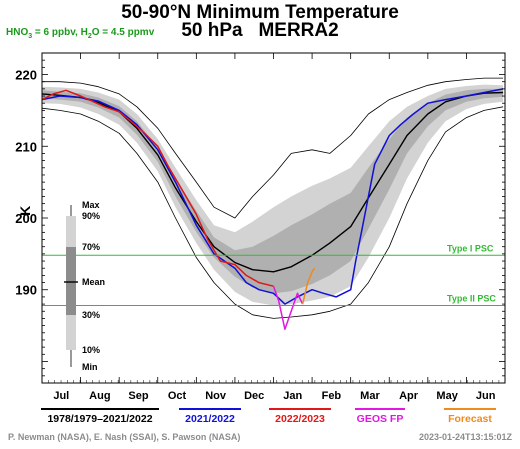  I want to click on data-source: MERRA2, so click(298, 30).